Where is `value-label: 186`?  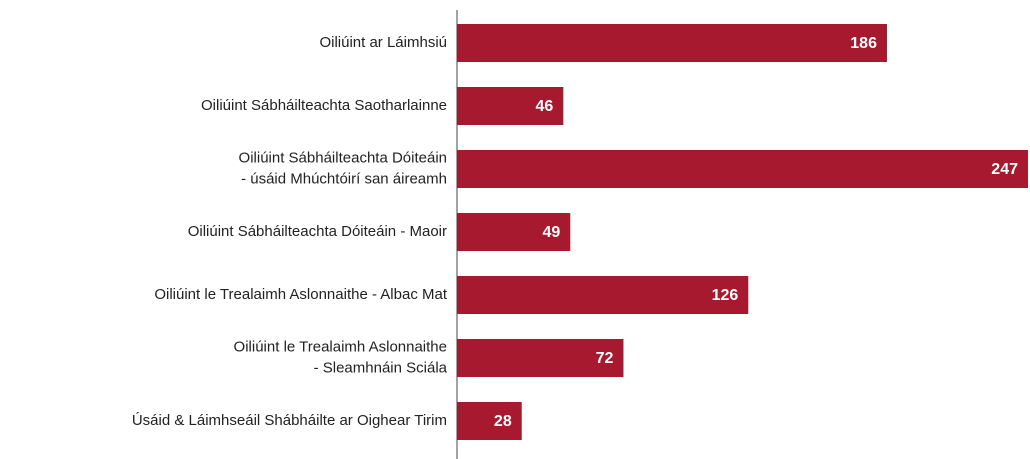
value-label: 186 is located at coordinates (863, 43).